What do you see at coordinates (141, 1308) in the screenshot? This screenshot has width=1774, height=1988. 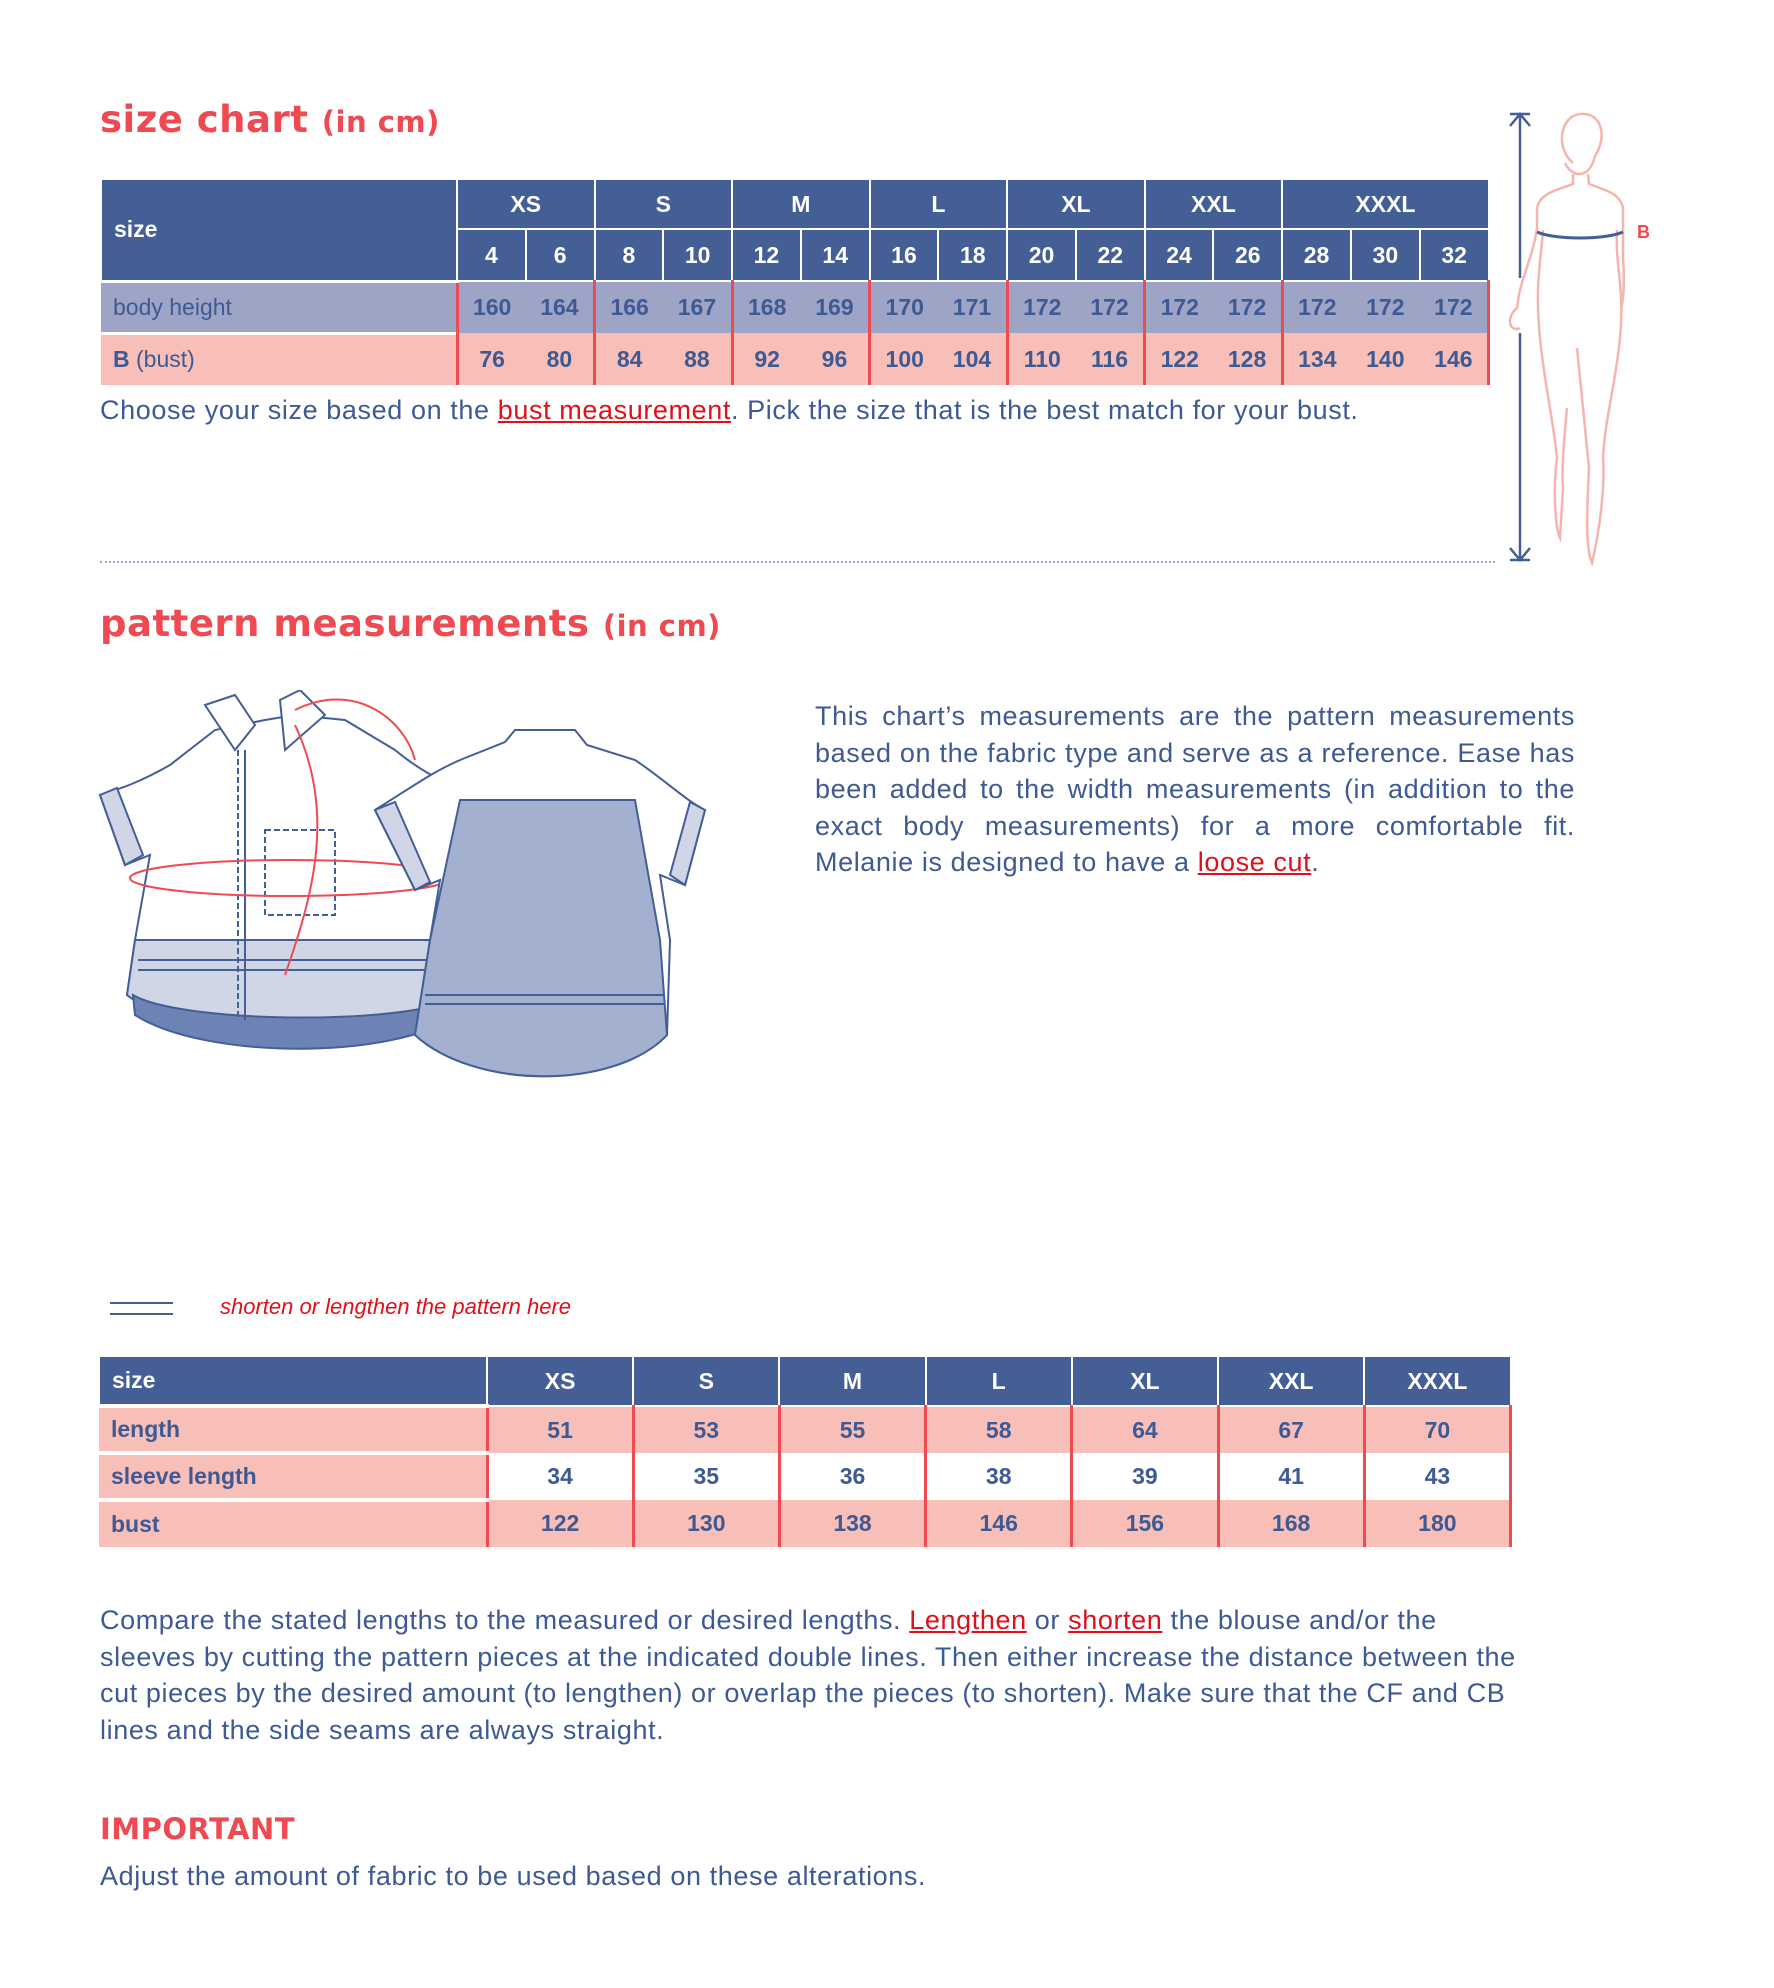 I see `double-line-icon` at bounding box center [141, 1308].